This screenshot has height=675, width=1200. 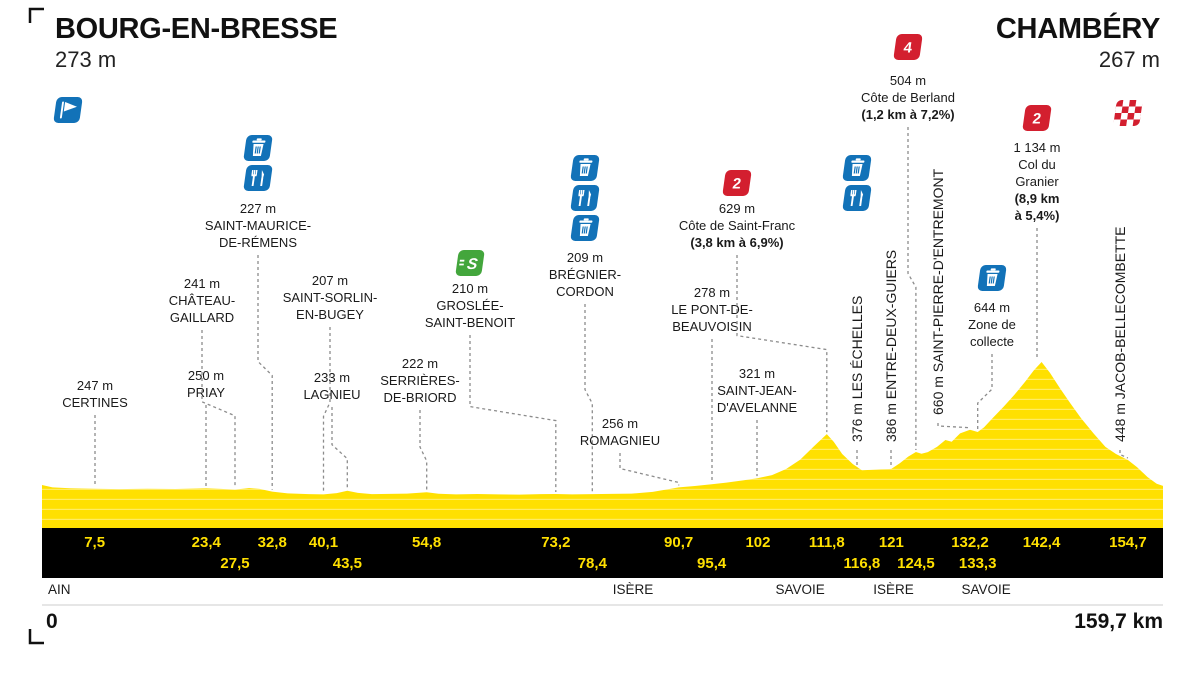 I want to click on km-label: 43,5, so click(x=347, y=563).